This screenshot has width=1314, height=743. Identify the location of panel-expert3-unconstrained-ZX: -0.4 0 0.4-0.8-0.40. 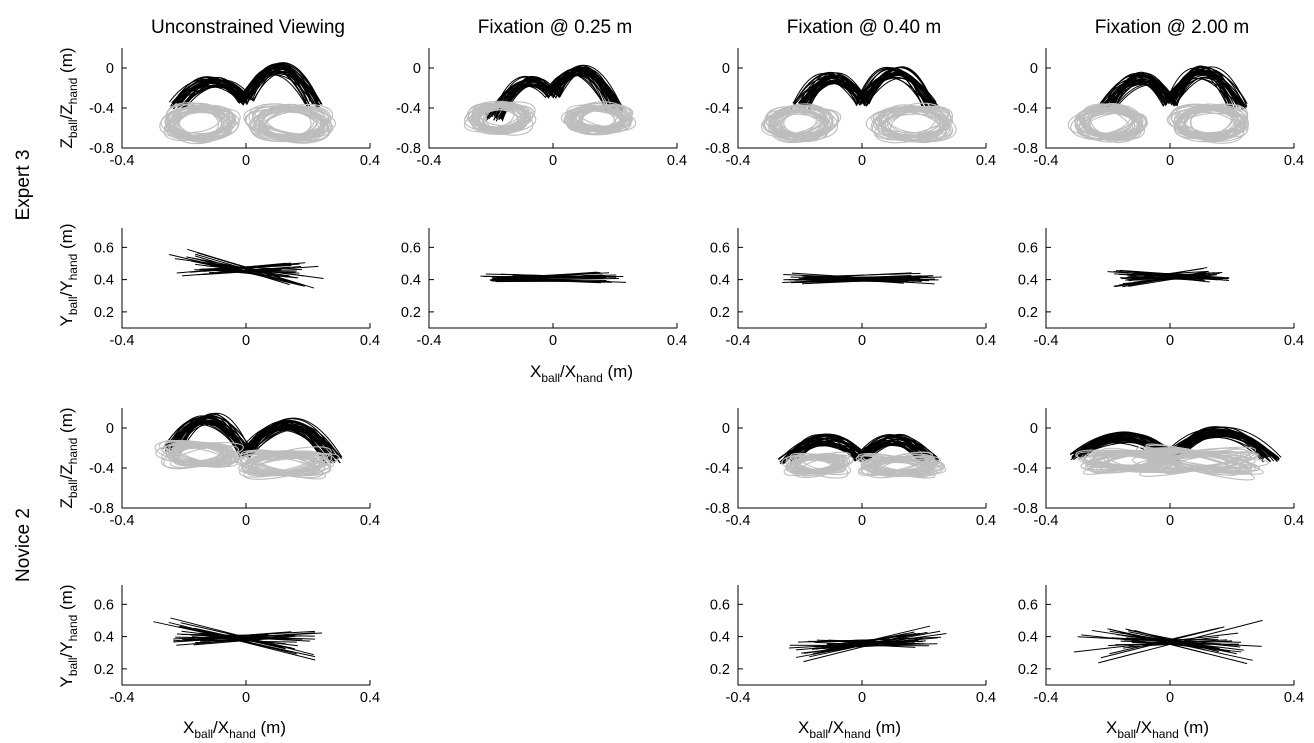
(234, 108).